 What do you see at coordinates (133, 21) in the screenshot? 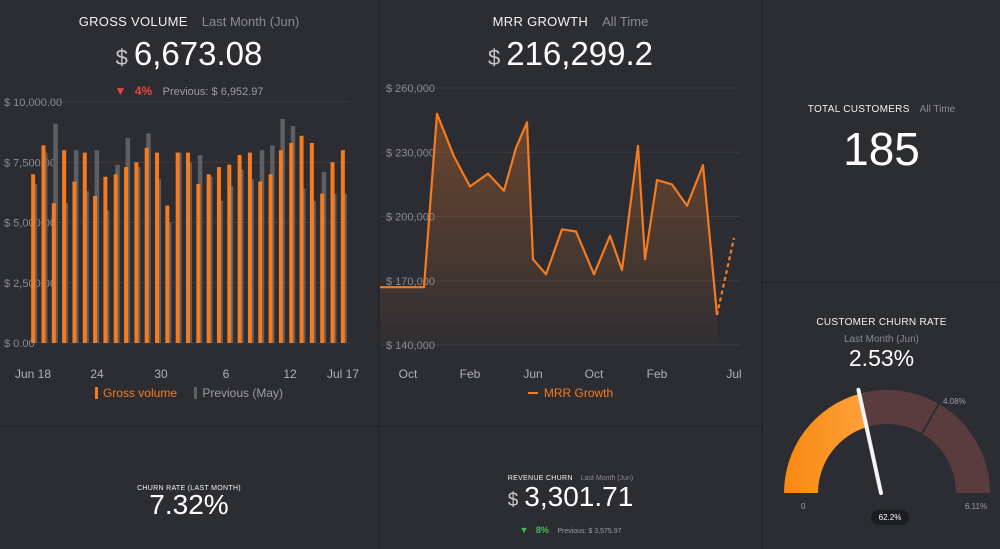
I see `gross-volume-title: GROSS VOLUME` at bounding box center [133, 21].